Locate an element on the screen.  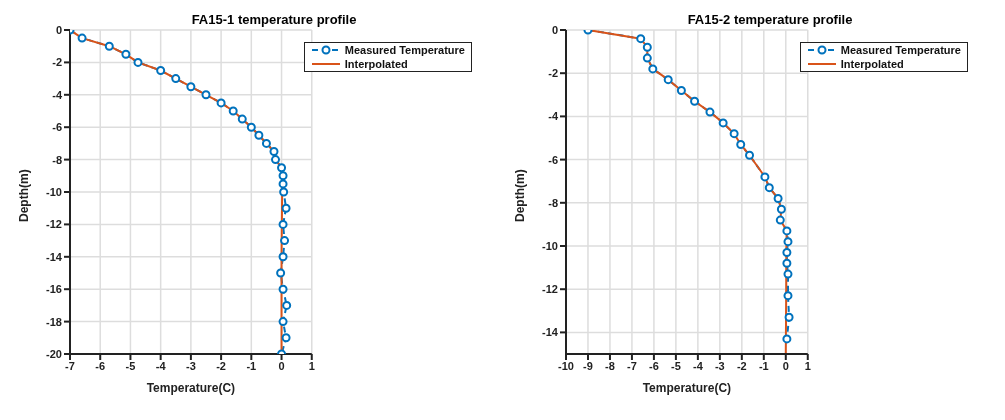
x-tick-label: -8 is located at coordinates (610, 365).